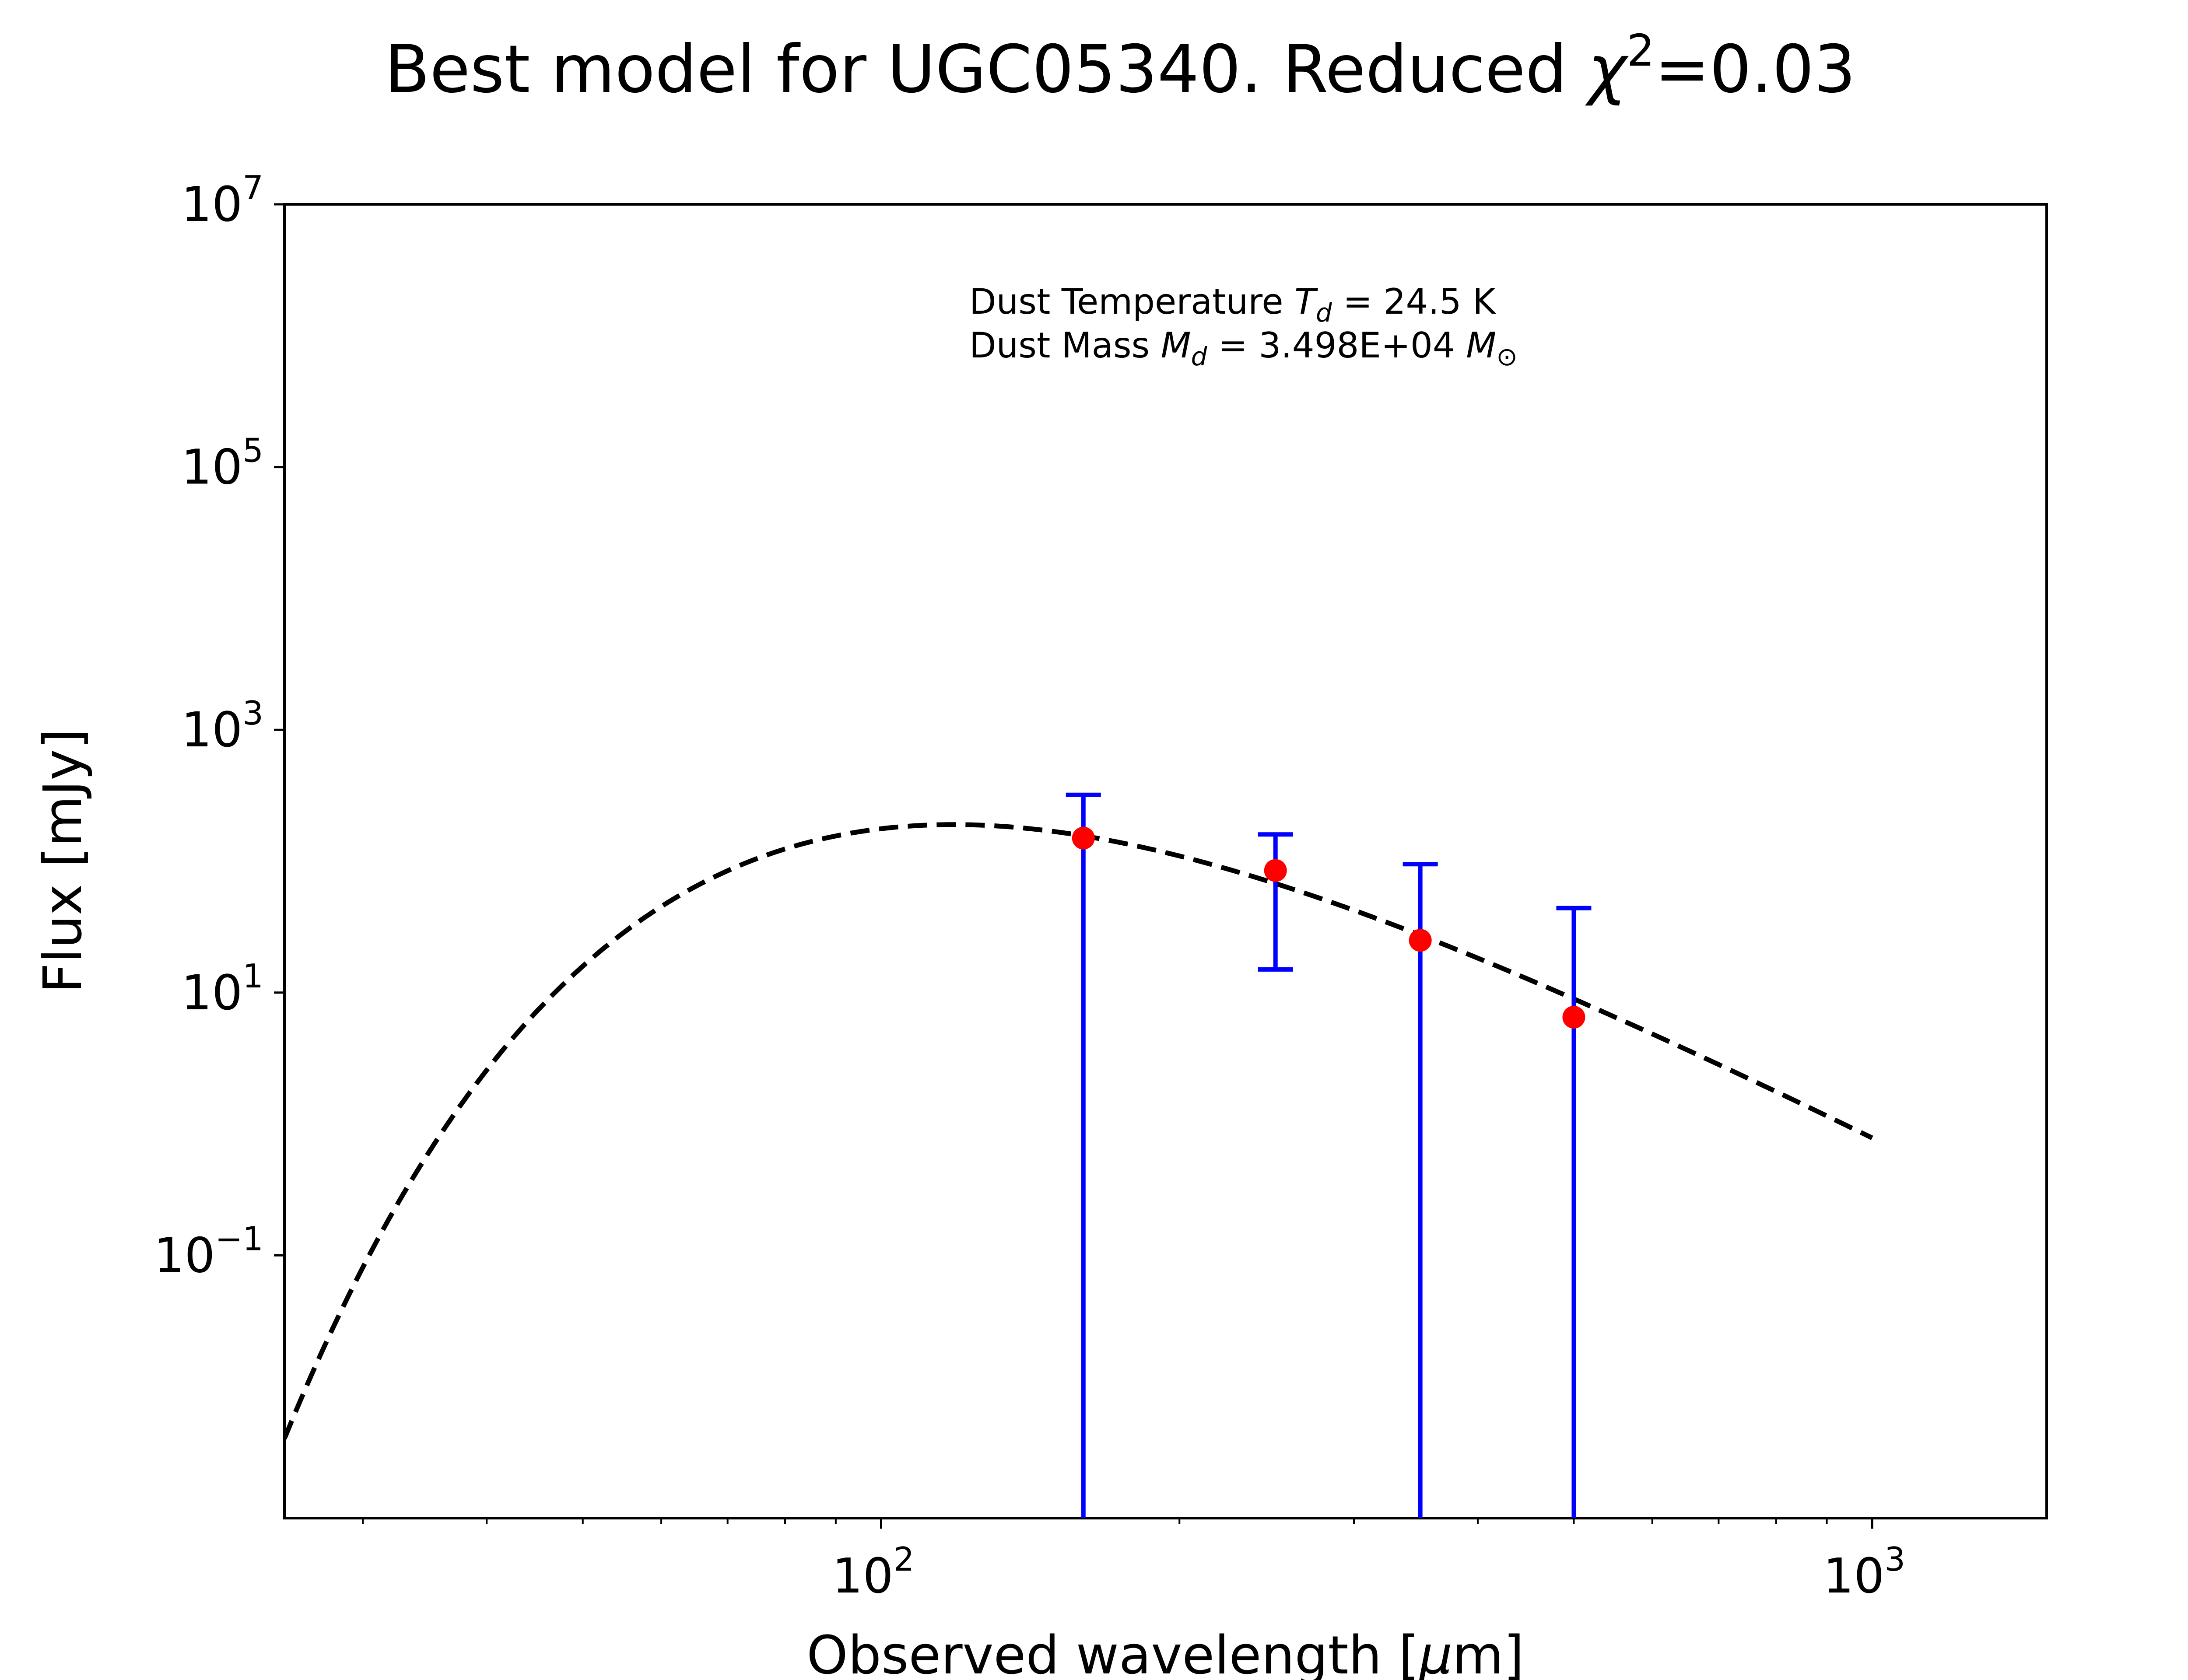 Image resolution: width=2188 pixels, height=1680 pixels. What do you see at coordinates (986, 70) in the screenshot?
I see `chart-title-main: Best model for UGC05340. Reduced` at bounding box center [986, 70].